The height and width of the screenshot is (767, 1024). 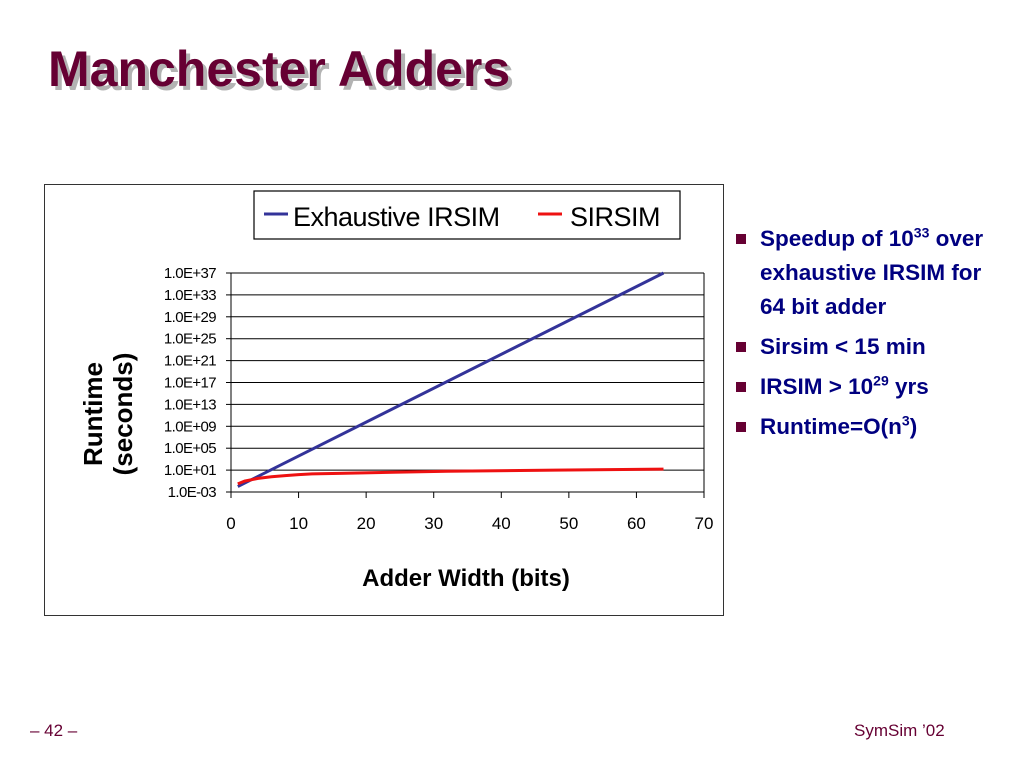 What do you see at coordinates (123, 414) in the screenshot?
I see `y-axis-label-line-2: (seconds)` at bounding box center [123, 414].